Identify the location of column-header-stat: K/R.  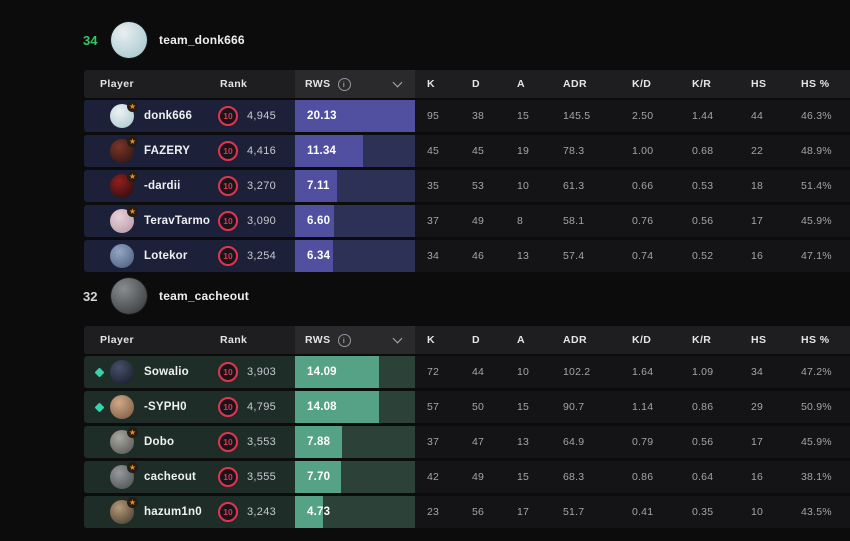
(709, 84).